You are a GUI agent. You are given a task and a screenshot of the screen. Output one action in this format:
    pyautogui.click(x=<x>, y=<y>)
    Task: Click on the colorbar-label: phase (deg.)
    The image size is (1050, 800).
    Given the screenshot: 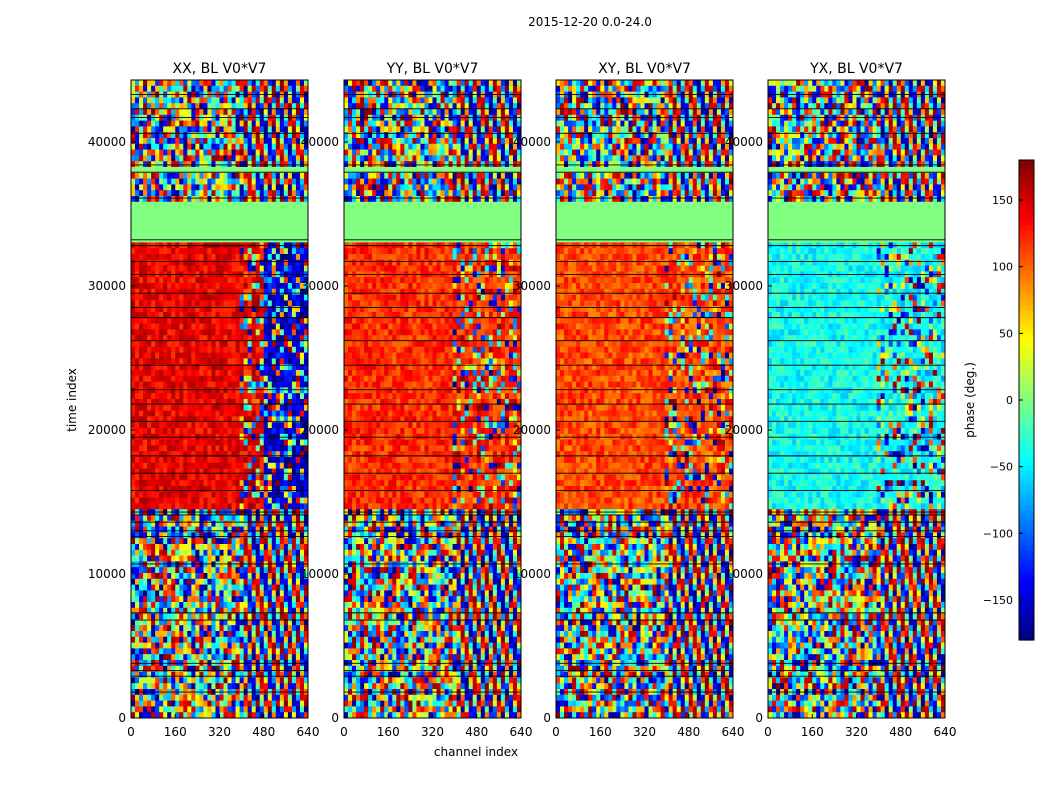 What is the action you would take?
    pyautogui.click(x=970, y=400)
    